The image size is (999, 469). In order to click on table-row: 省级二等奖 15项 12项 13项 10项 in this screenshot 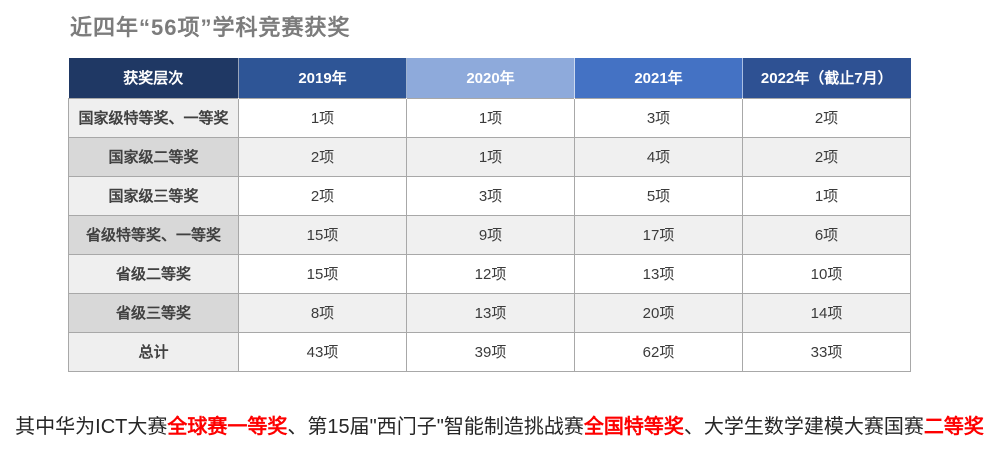, I will do `click(489, 273)`.